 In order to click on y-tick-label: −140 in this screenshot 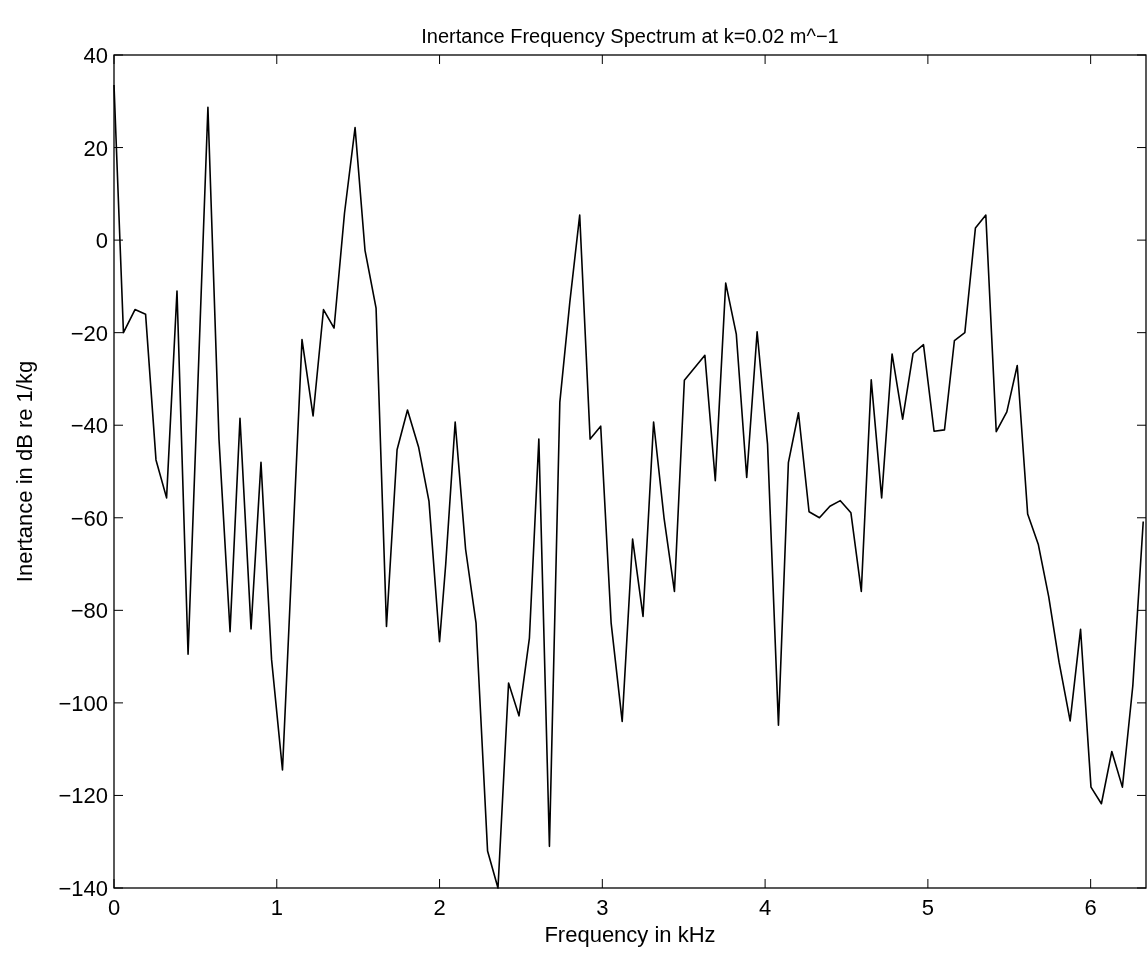, I will do `click(83, 888)`.